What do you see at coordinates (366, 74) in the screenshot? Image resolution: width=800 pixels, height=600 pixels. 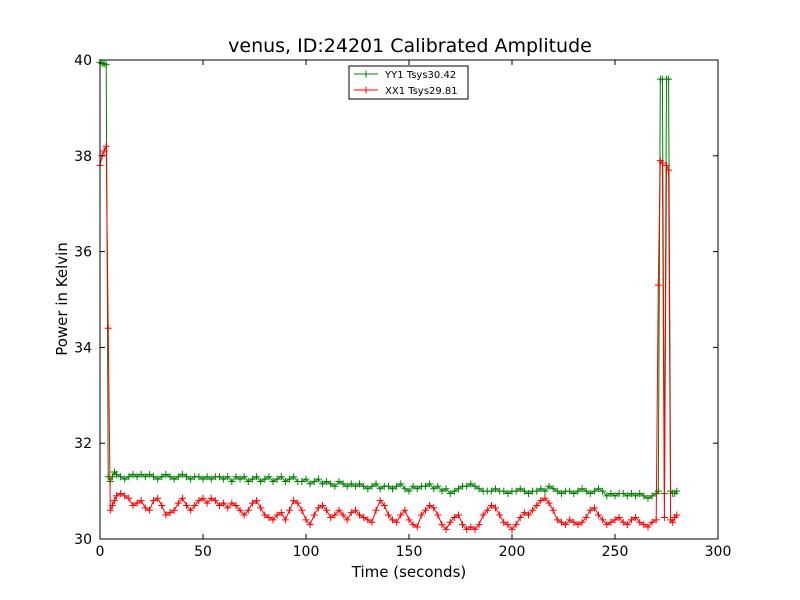 I see `legend-marker` at bounding box center [366, 74].